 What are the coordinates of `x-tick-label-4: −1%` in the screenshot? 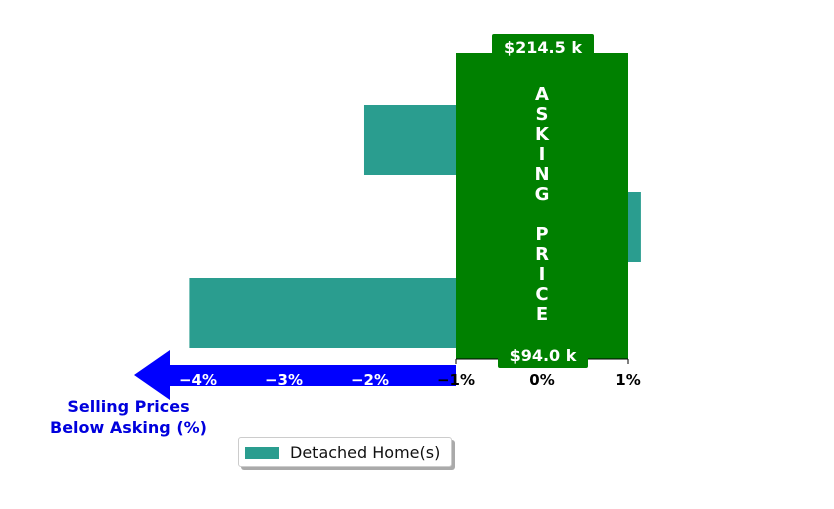 It's located at (456, 380).